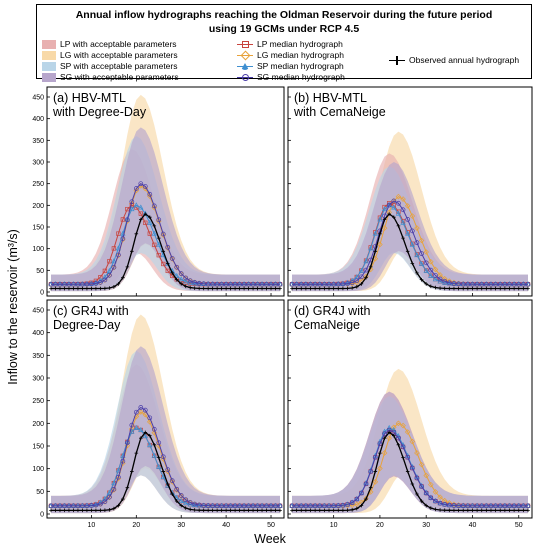  Describe the element at coordinates (473, 525) in the screenshot. I see `x-tick-label: 40` at that location.